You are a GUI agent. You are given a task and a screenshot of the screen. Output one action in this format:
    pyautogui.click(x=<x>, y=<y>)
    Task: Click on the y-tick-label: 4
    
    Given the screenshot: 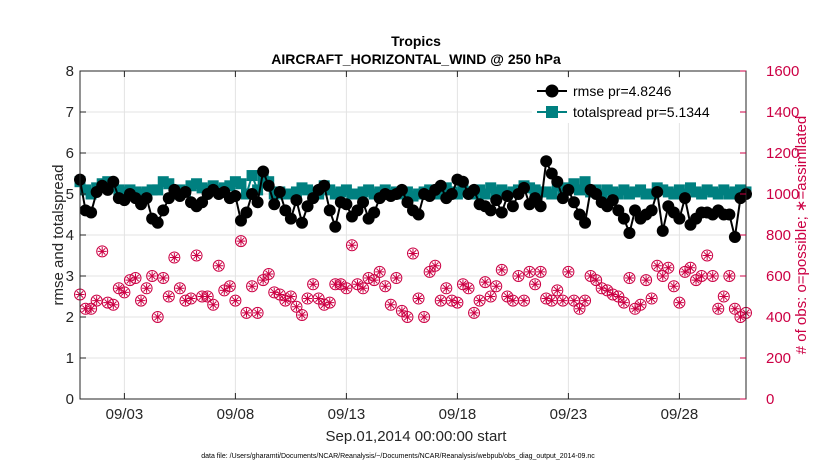 What is the action you would take?
    pyautogui.click(x=70, y=235)
    